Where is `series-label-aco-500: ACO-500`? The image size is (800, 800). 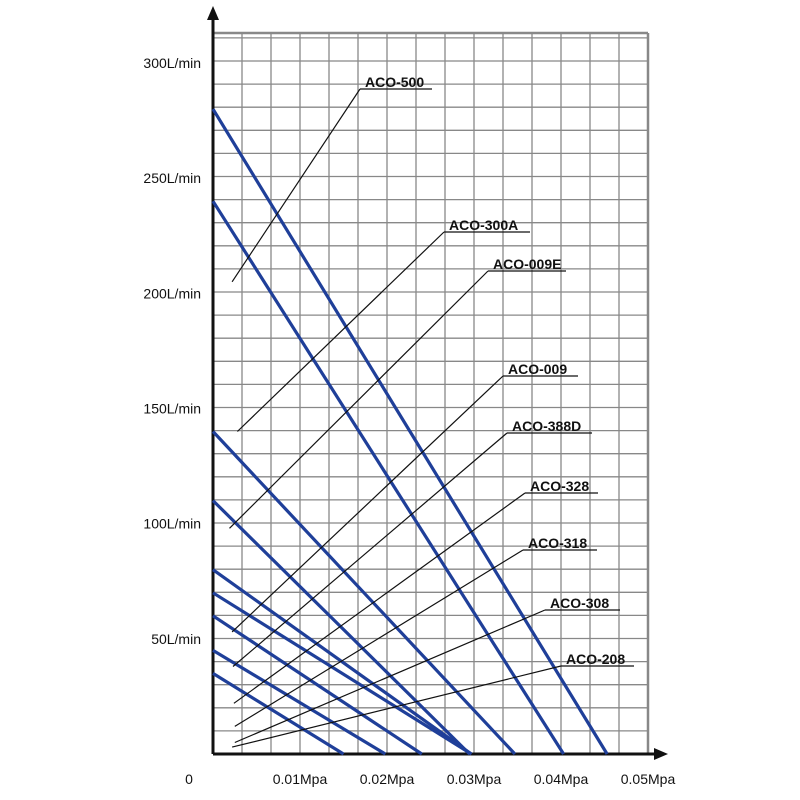 series-label-aco-500: ACO-500 is located at coordinates (394, 82).